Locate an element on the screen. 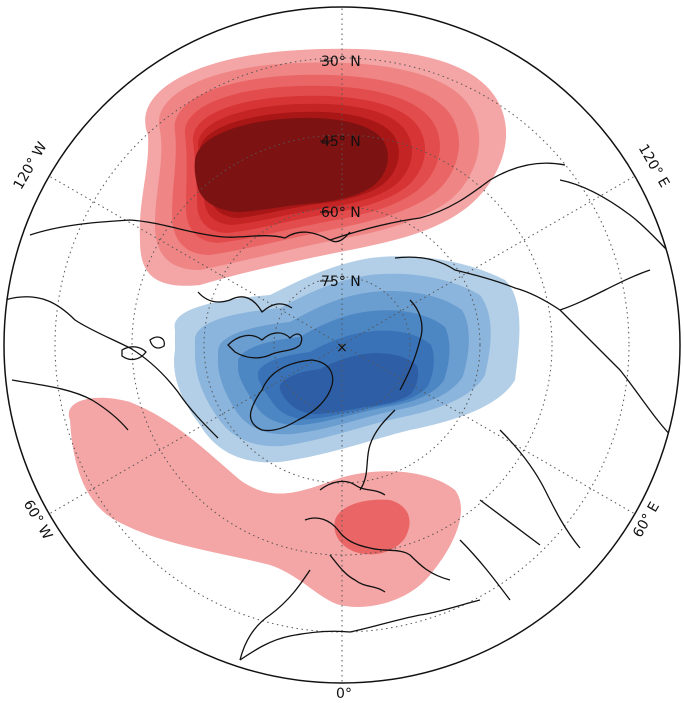 This screenshot has width=684, height=703. pole-marker: × is located at coordinates (342, 348).